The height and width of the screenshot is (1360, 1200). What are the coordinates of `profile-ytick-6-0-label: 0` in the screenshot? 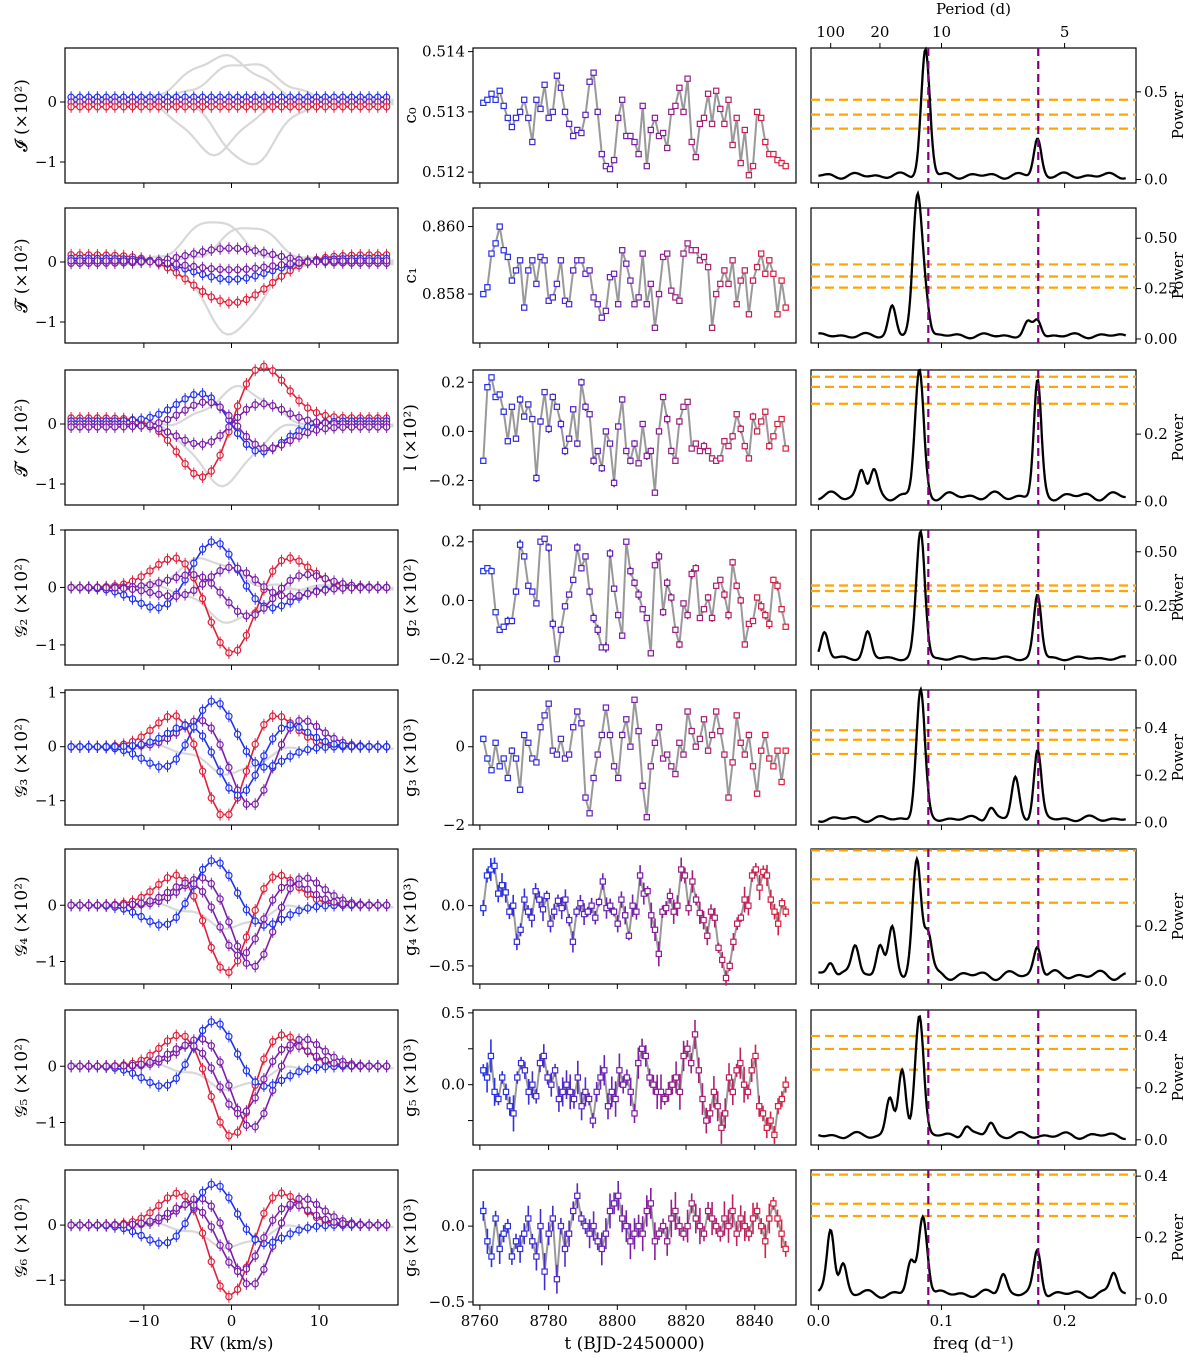 It's located at (52, 1066).